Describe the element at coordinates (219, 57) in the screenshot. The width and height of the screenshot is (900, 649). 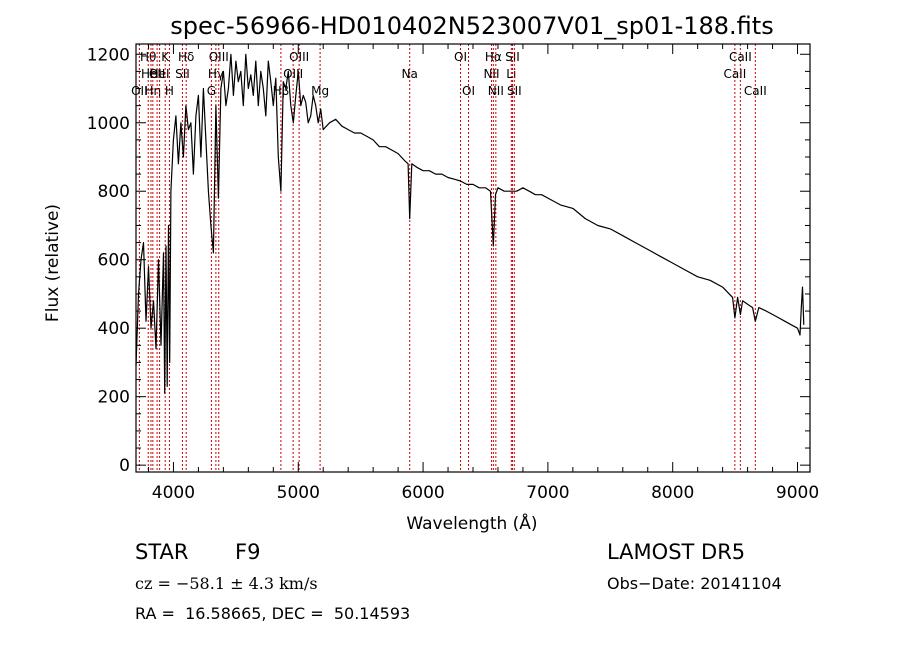
I see `marker-label-12: OIII` at that location.